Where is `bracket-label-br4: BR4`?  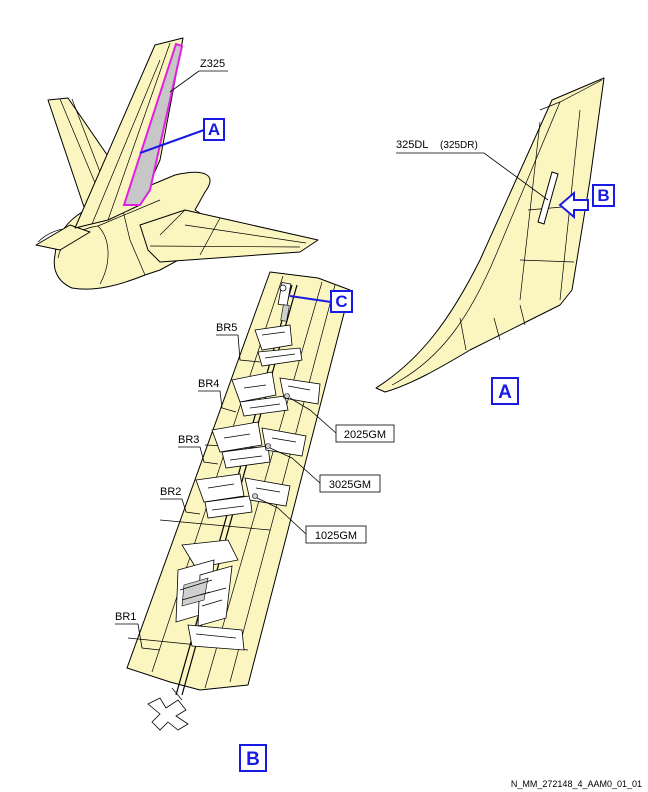
bracket-label-br4: BR4 is located at coordinates (217, 395).